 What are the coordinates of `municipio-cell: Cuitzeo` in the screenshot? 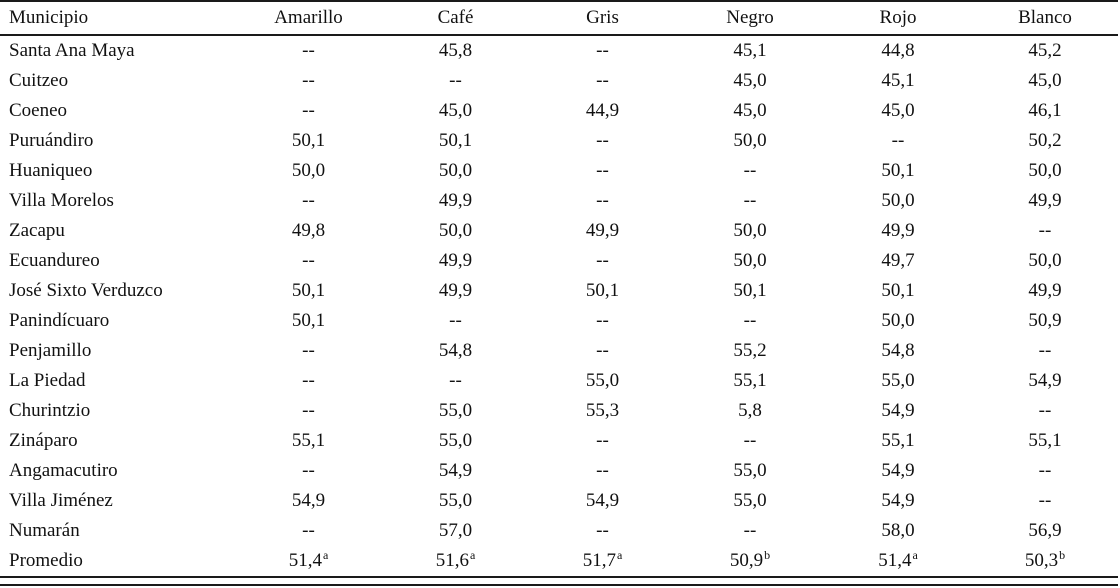 It's located at (39, 80).